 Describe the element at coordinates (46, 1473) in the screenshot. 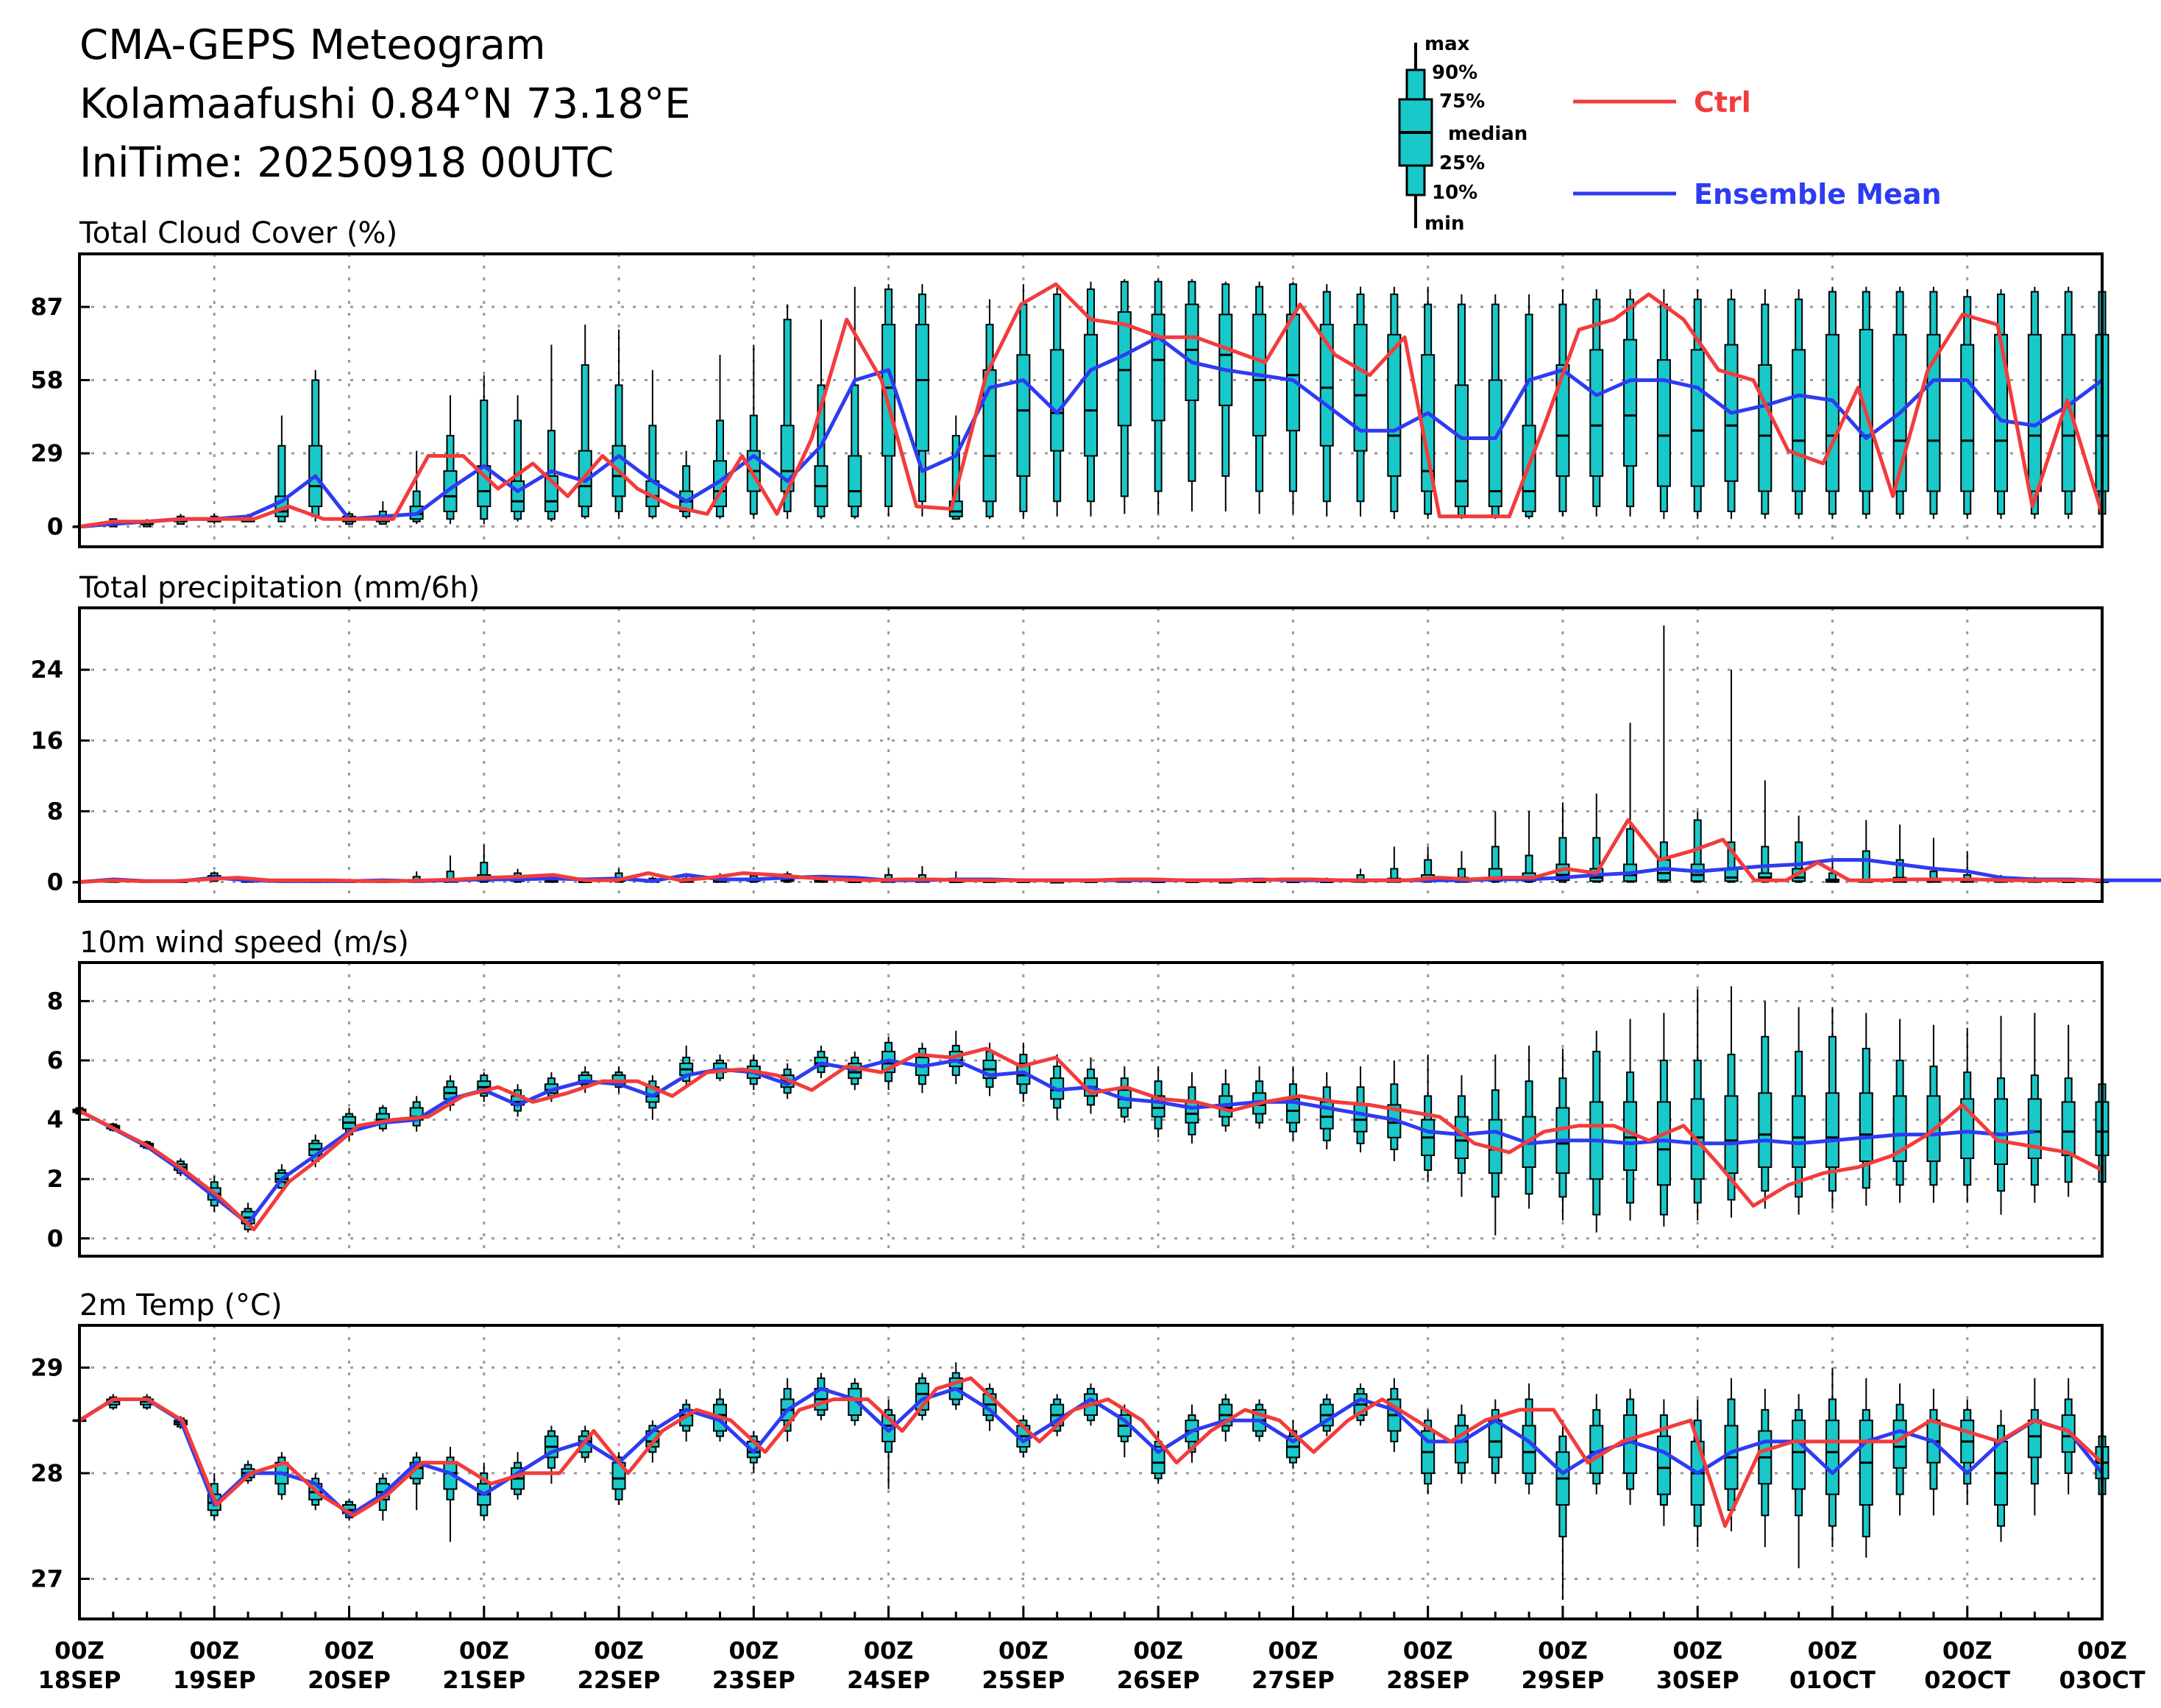

I see `y-tick-label: 28` at that location.